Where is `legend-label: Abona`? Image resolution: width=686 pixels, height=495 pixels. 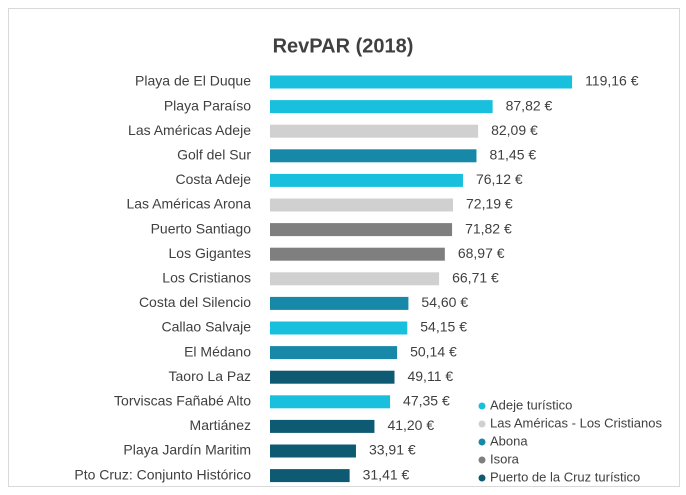 legend-label: Abona is located at coordinates (509, 440).